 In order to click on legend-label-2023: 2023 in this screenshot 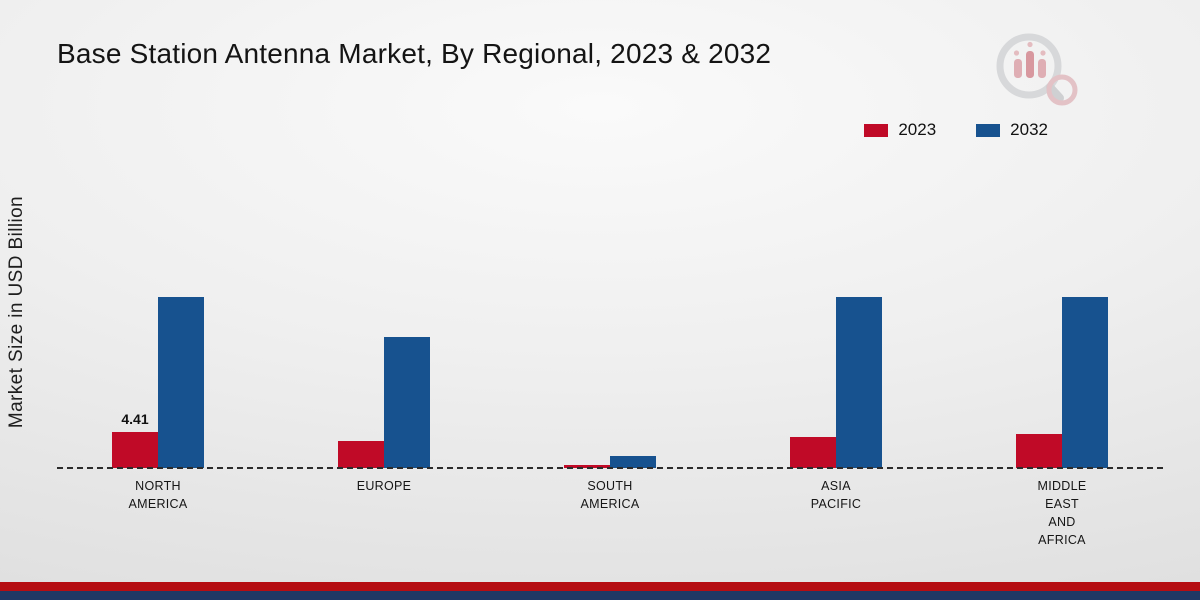, I will do `click(917, 129)`.